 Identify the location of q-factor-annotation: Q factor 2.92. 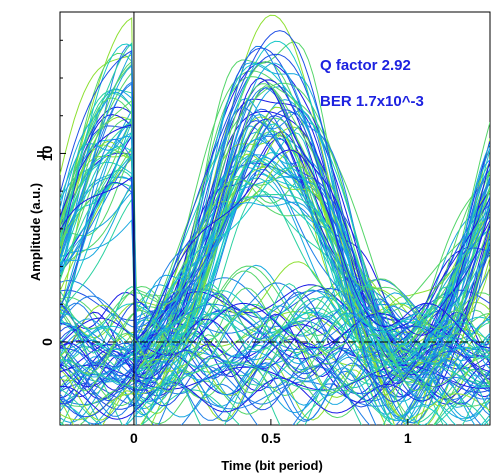
(365, 65).